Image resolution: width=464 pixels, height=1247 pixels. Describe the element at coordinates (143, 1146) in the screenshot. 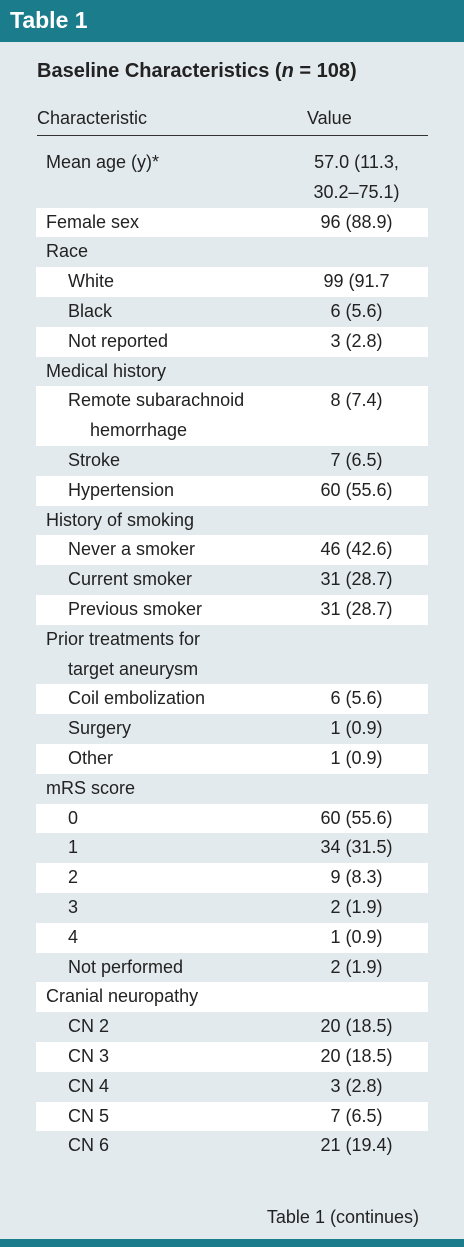

I see `label-cell: CN 6` at that location.